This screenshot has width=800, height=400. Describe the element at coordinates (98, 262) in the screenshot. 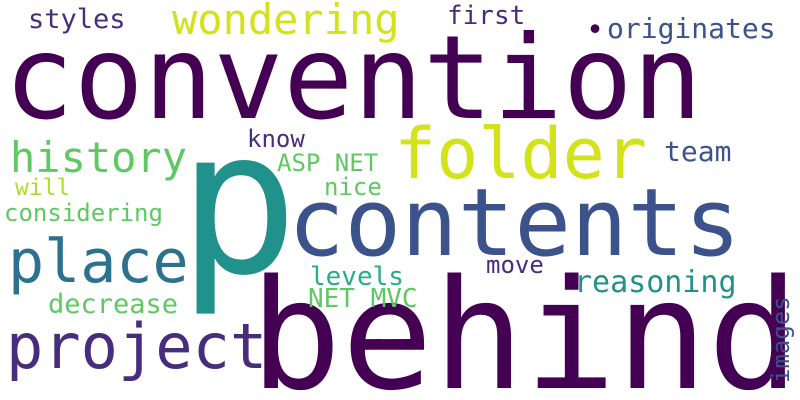

I see `word-place: place` at that location.